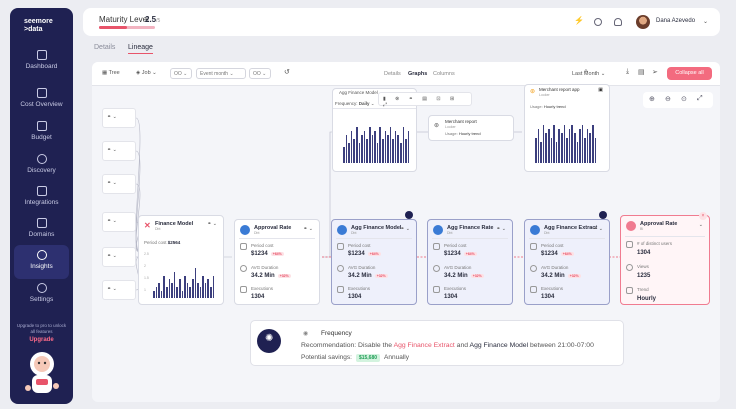  What do you see at coordinates (146, 73) in the screenshot?
I see `job-filter: ◈ Job ⌄` at bounding box center [146, 73].